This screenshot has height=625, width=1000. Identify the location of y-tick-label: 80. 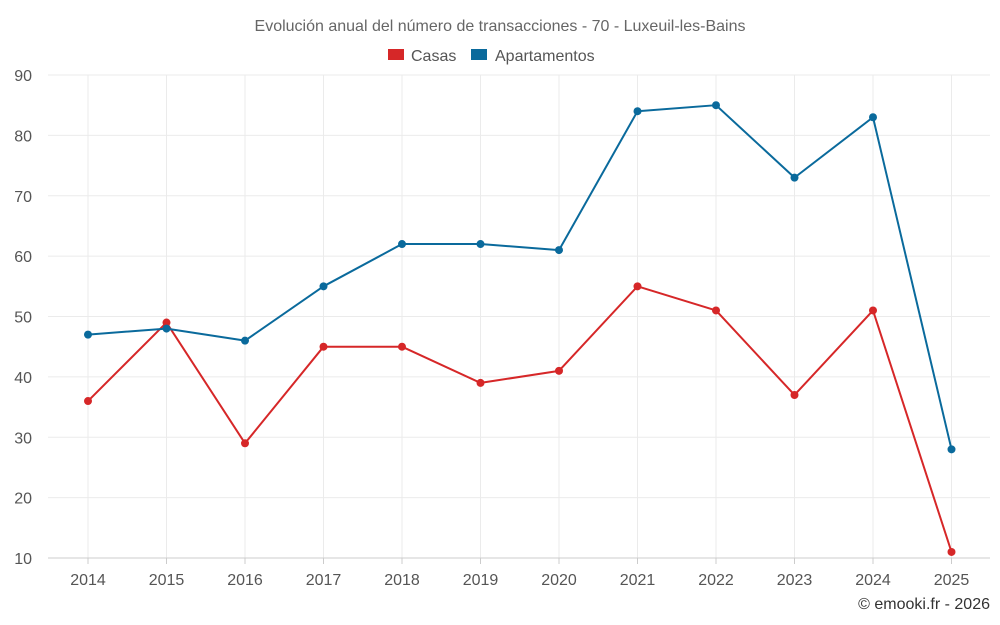
(23, 136).